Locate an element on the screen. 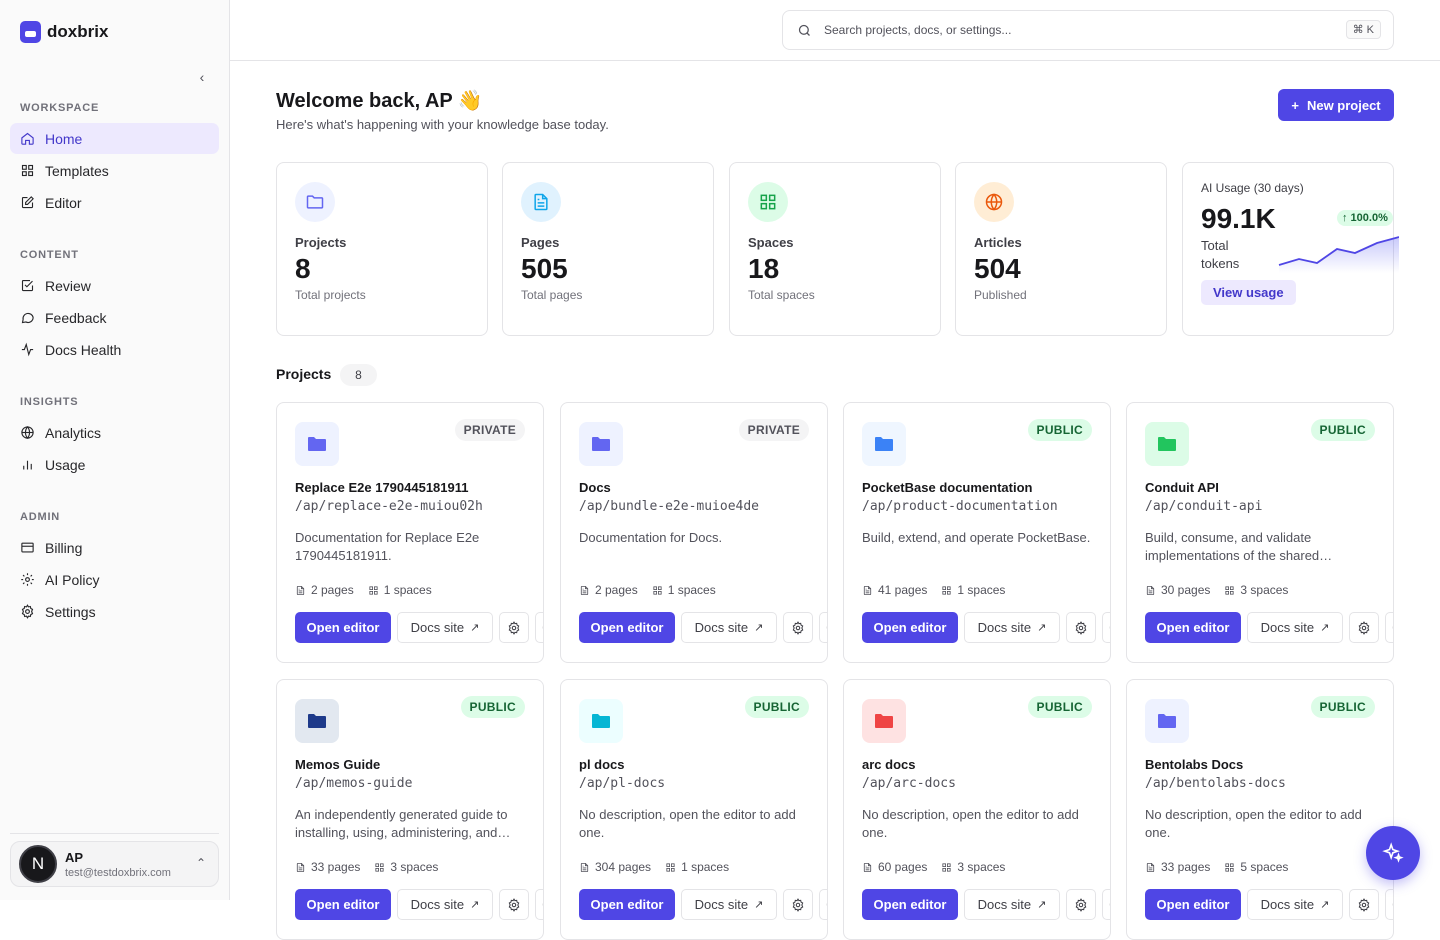 Image resolution: width=1440 pixels, height=940 pixels. activity-icon is located at coordinates (27, 349).